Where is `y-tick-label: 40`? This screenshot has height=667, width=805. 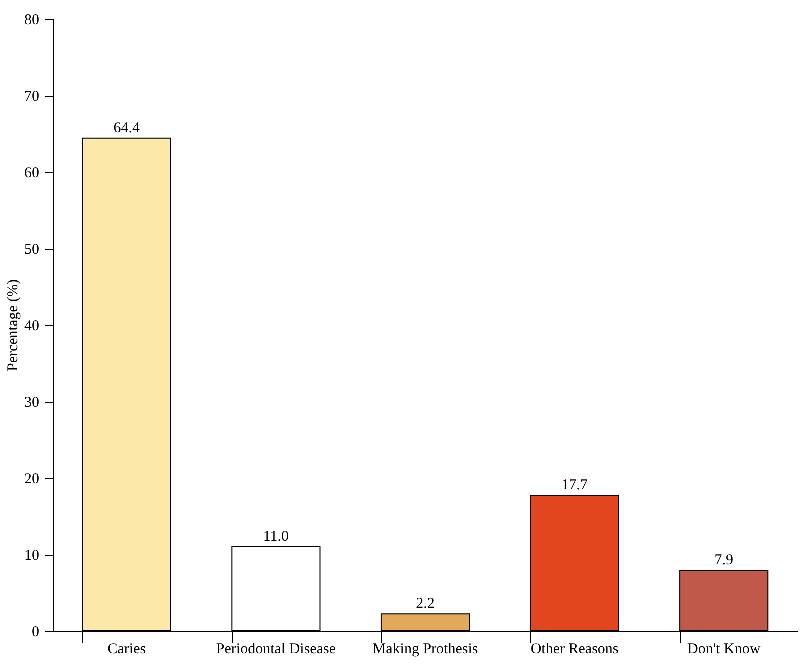 y-tick-label: 40 is located at coordinates (32, 326).